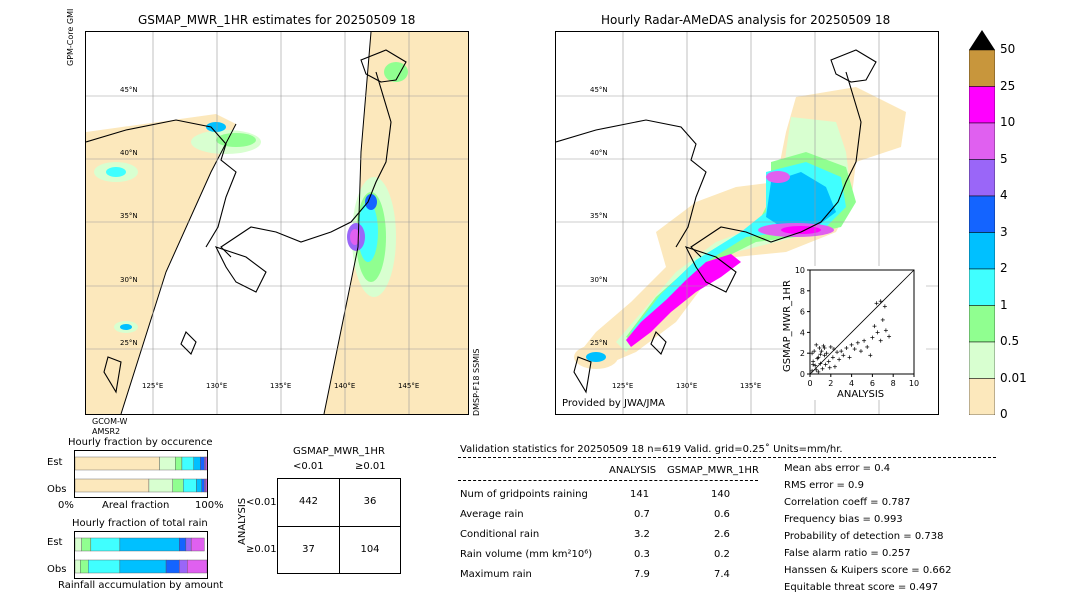 The image size is (1080, 612). I want to click on x-tick-label: 6, so click(872, 383).